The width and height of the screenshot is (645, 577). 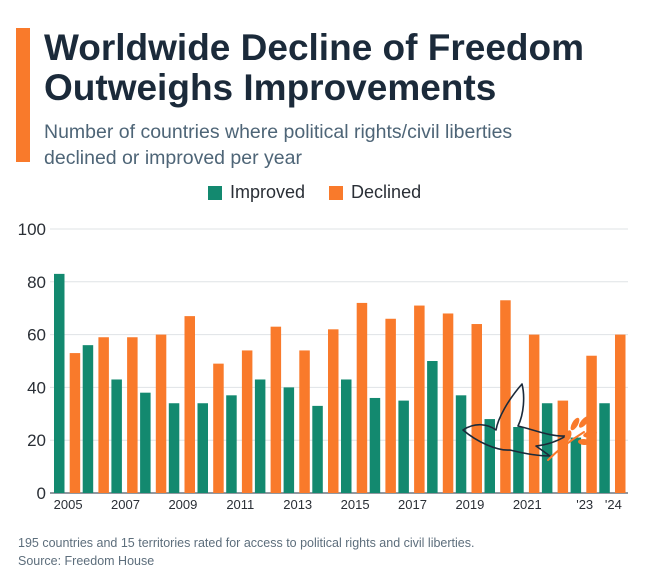 What do you see at coordinates (314, 47) in the screenshot?
I see `chart-title-line-1: Worldwide Decline of Freedom` at bounding box center [314, 47].